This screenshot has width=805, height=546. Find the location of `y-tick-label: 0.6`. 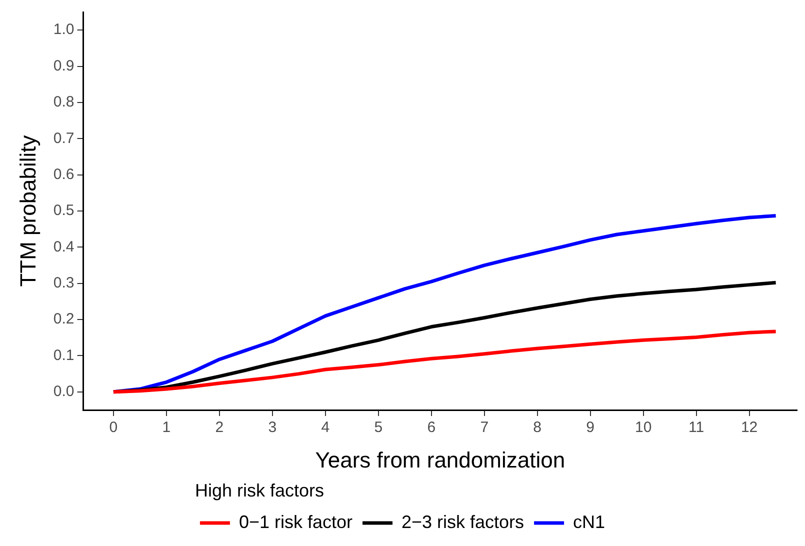

y-tick-label: 0.6 is located at coordinates (63, 174).